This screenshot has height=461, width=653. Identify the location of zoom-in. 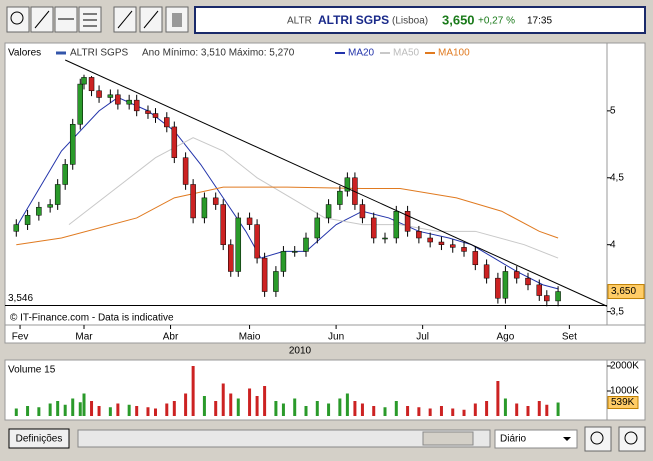
(632, 439).